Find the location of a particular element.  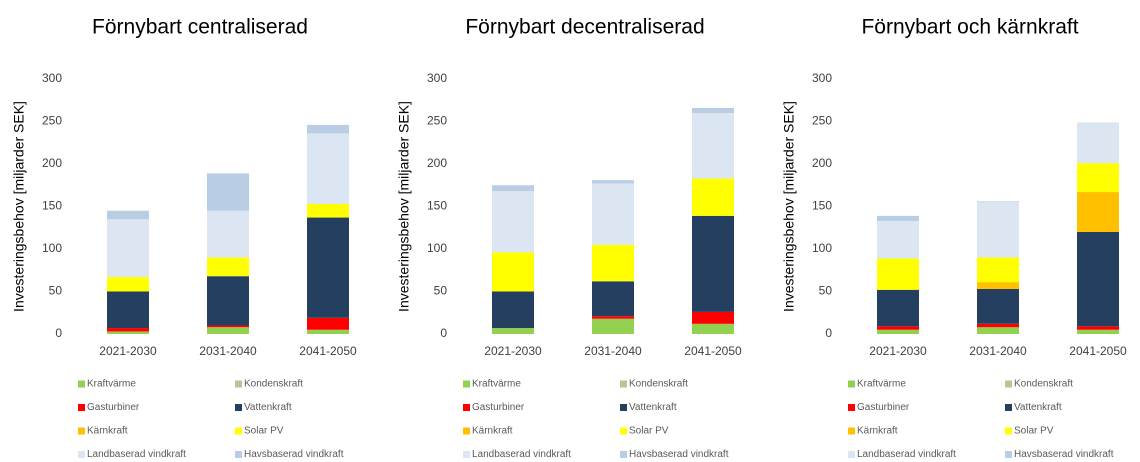

legend-label: Havsbaserad vindkraft is located at coordinates (679, 454).